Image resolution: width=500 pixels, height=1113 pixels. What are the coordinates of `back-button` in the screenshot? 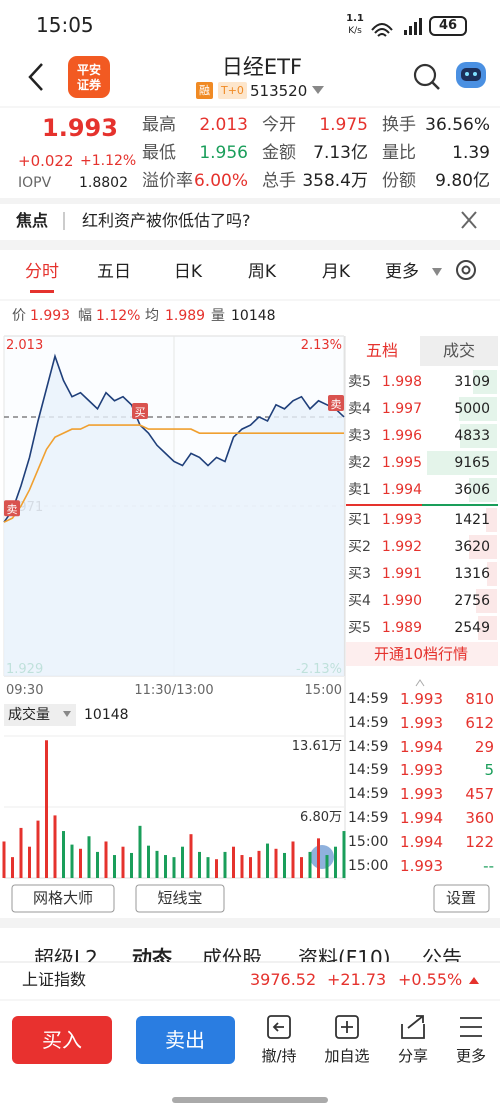 It's located at (35, 77).